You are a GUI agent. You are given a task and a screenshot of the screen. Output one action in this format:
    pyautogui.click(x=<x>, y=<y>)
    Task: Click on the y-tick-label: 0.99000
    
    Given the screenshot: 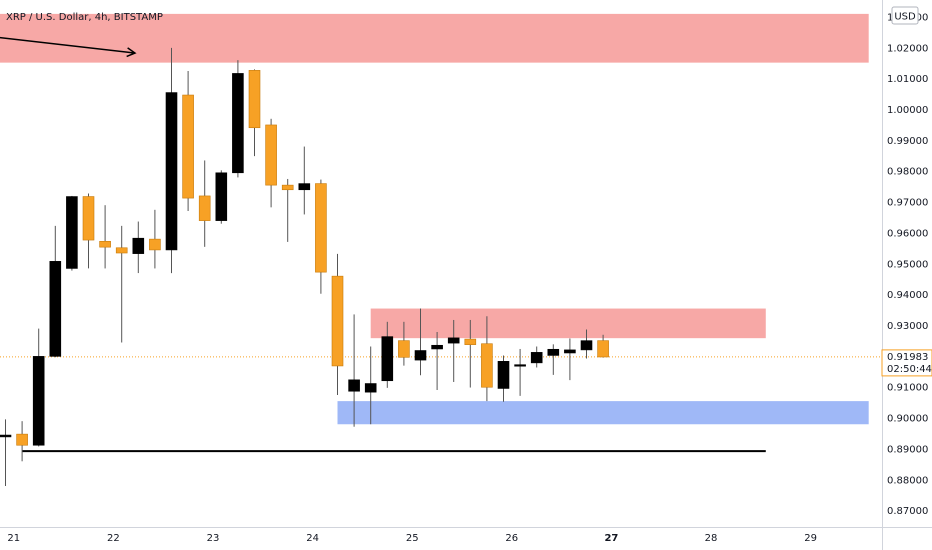 What is the action you would take?
    pyautogui.click(x=907, y=141)
    